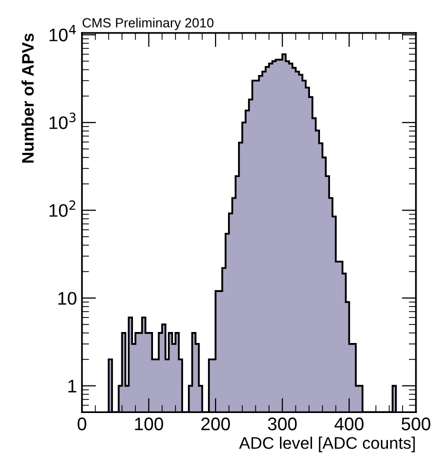 This screenshot has height=457, width=436. I want to click on y-tick-label: 10$^{2}$, so click(63, 208).